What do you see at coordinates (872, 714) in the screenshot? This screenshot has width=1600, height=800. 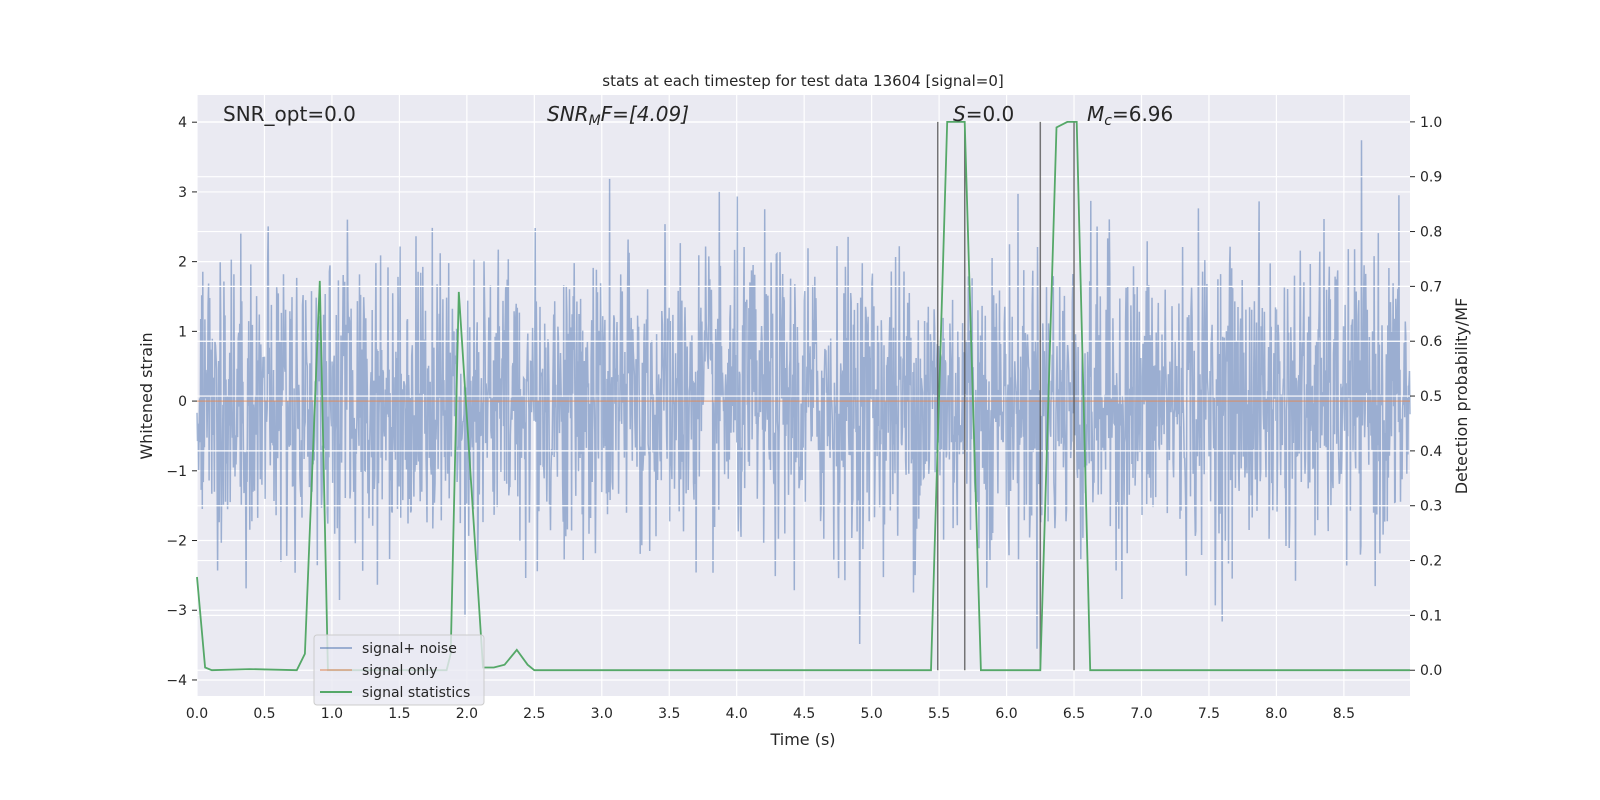 I see `x-tick-label: 5.0` at bounding box center [872, 714].